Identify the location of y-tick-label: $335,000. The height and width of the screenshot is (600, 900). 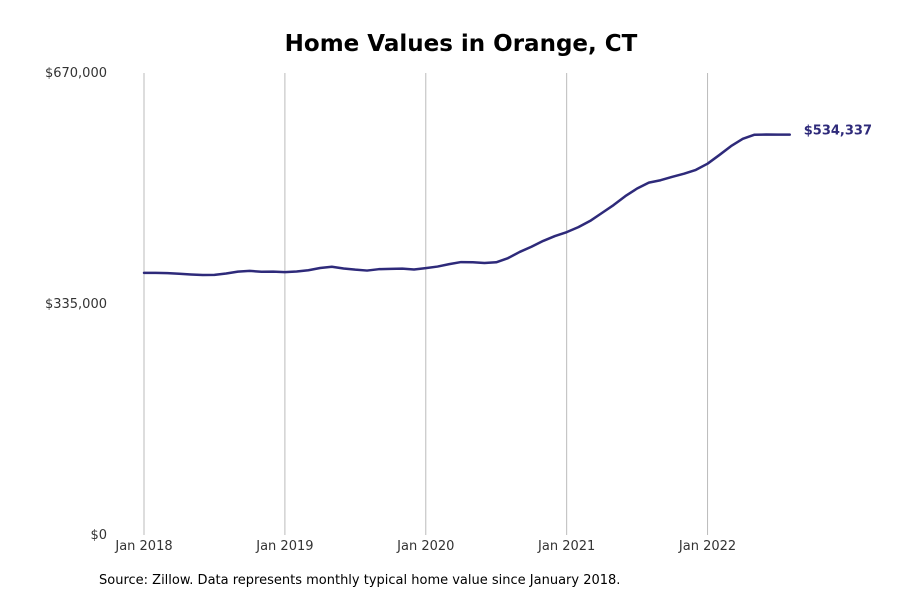
(76, 304).